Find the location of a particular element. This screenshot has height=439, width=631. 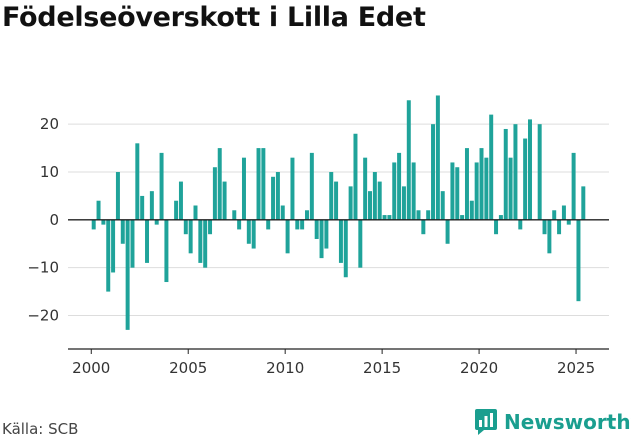

y-tick-label: 0 is located at coordinates (54, 220).